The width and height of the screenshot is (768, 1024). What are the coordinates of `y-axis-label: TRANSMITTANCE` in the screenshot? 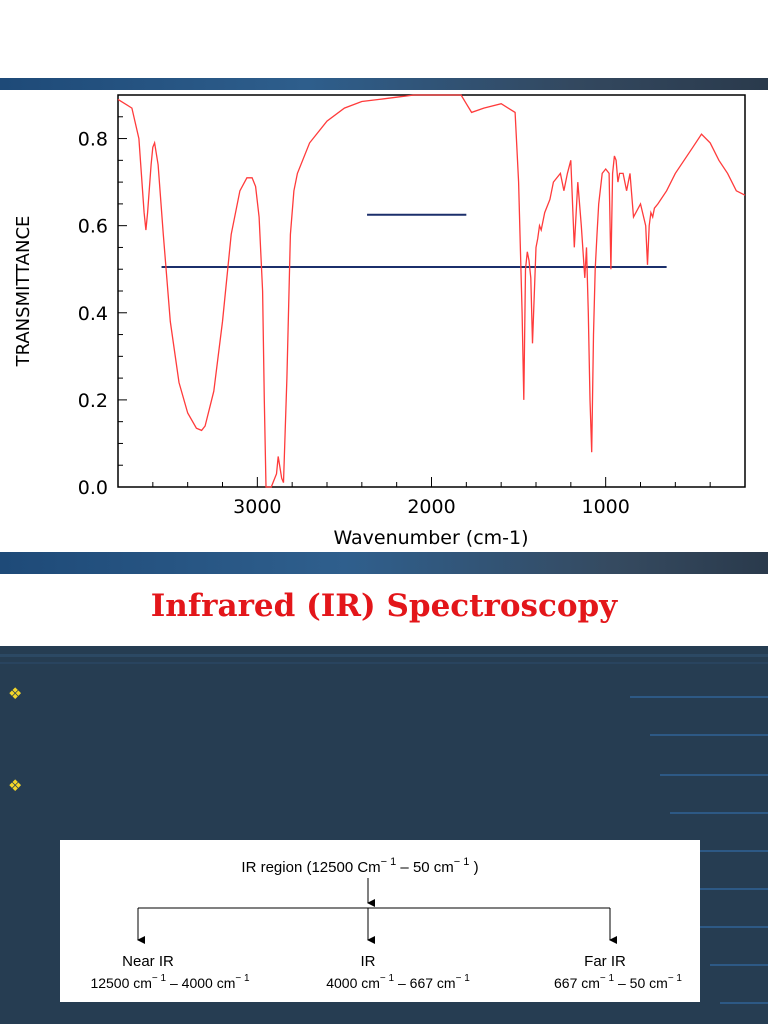 It's located at (23, 292).